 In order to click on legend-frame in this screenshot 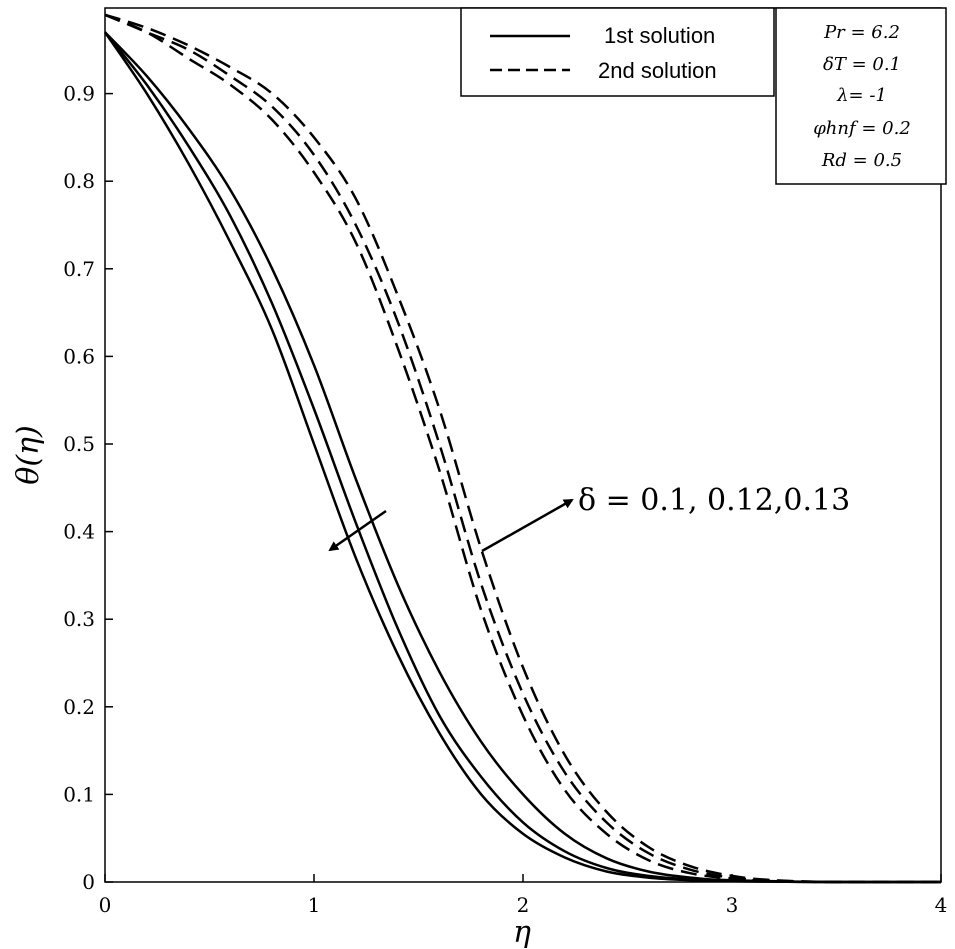, I will do `click(617, 52)`.